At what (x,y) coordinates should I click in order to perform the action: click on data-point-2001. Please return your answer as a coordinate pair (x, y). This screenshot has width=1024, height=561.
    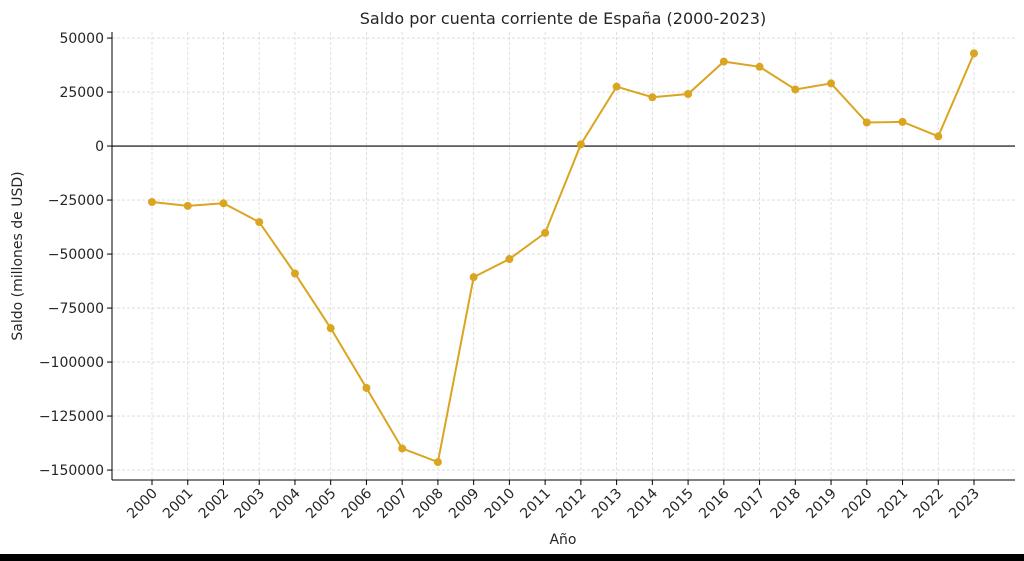
    Looking at the image, I should click on (187, 205).